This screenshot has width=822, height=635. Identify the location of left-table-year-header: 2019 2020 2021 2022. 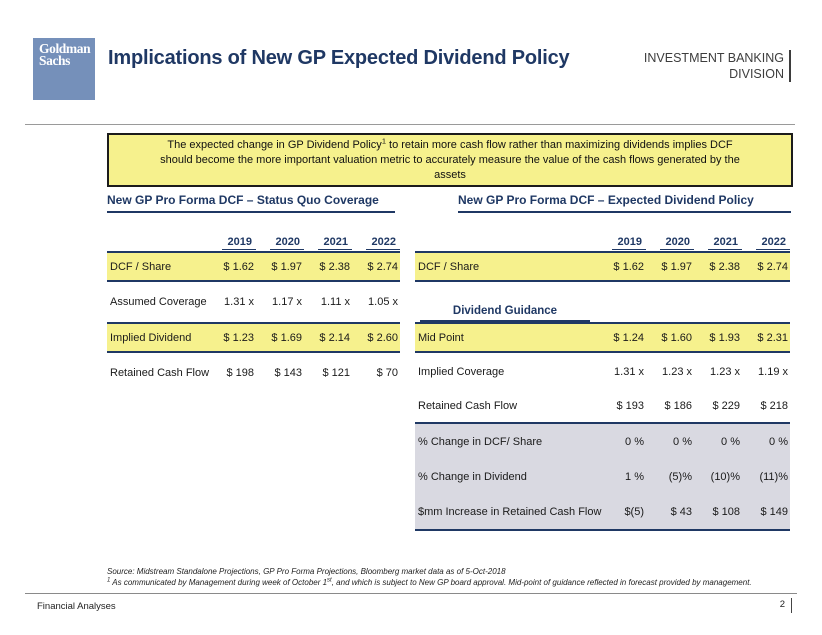
(253, 241).